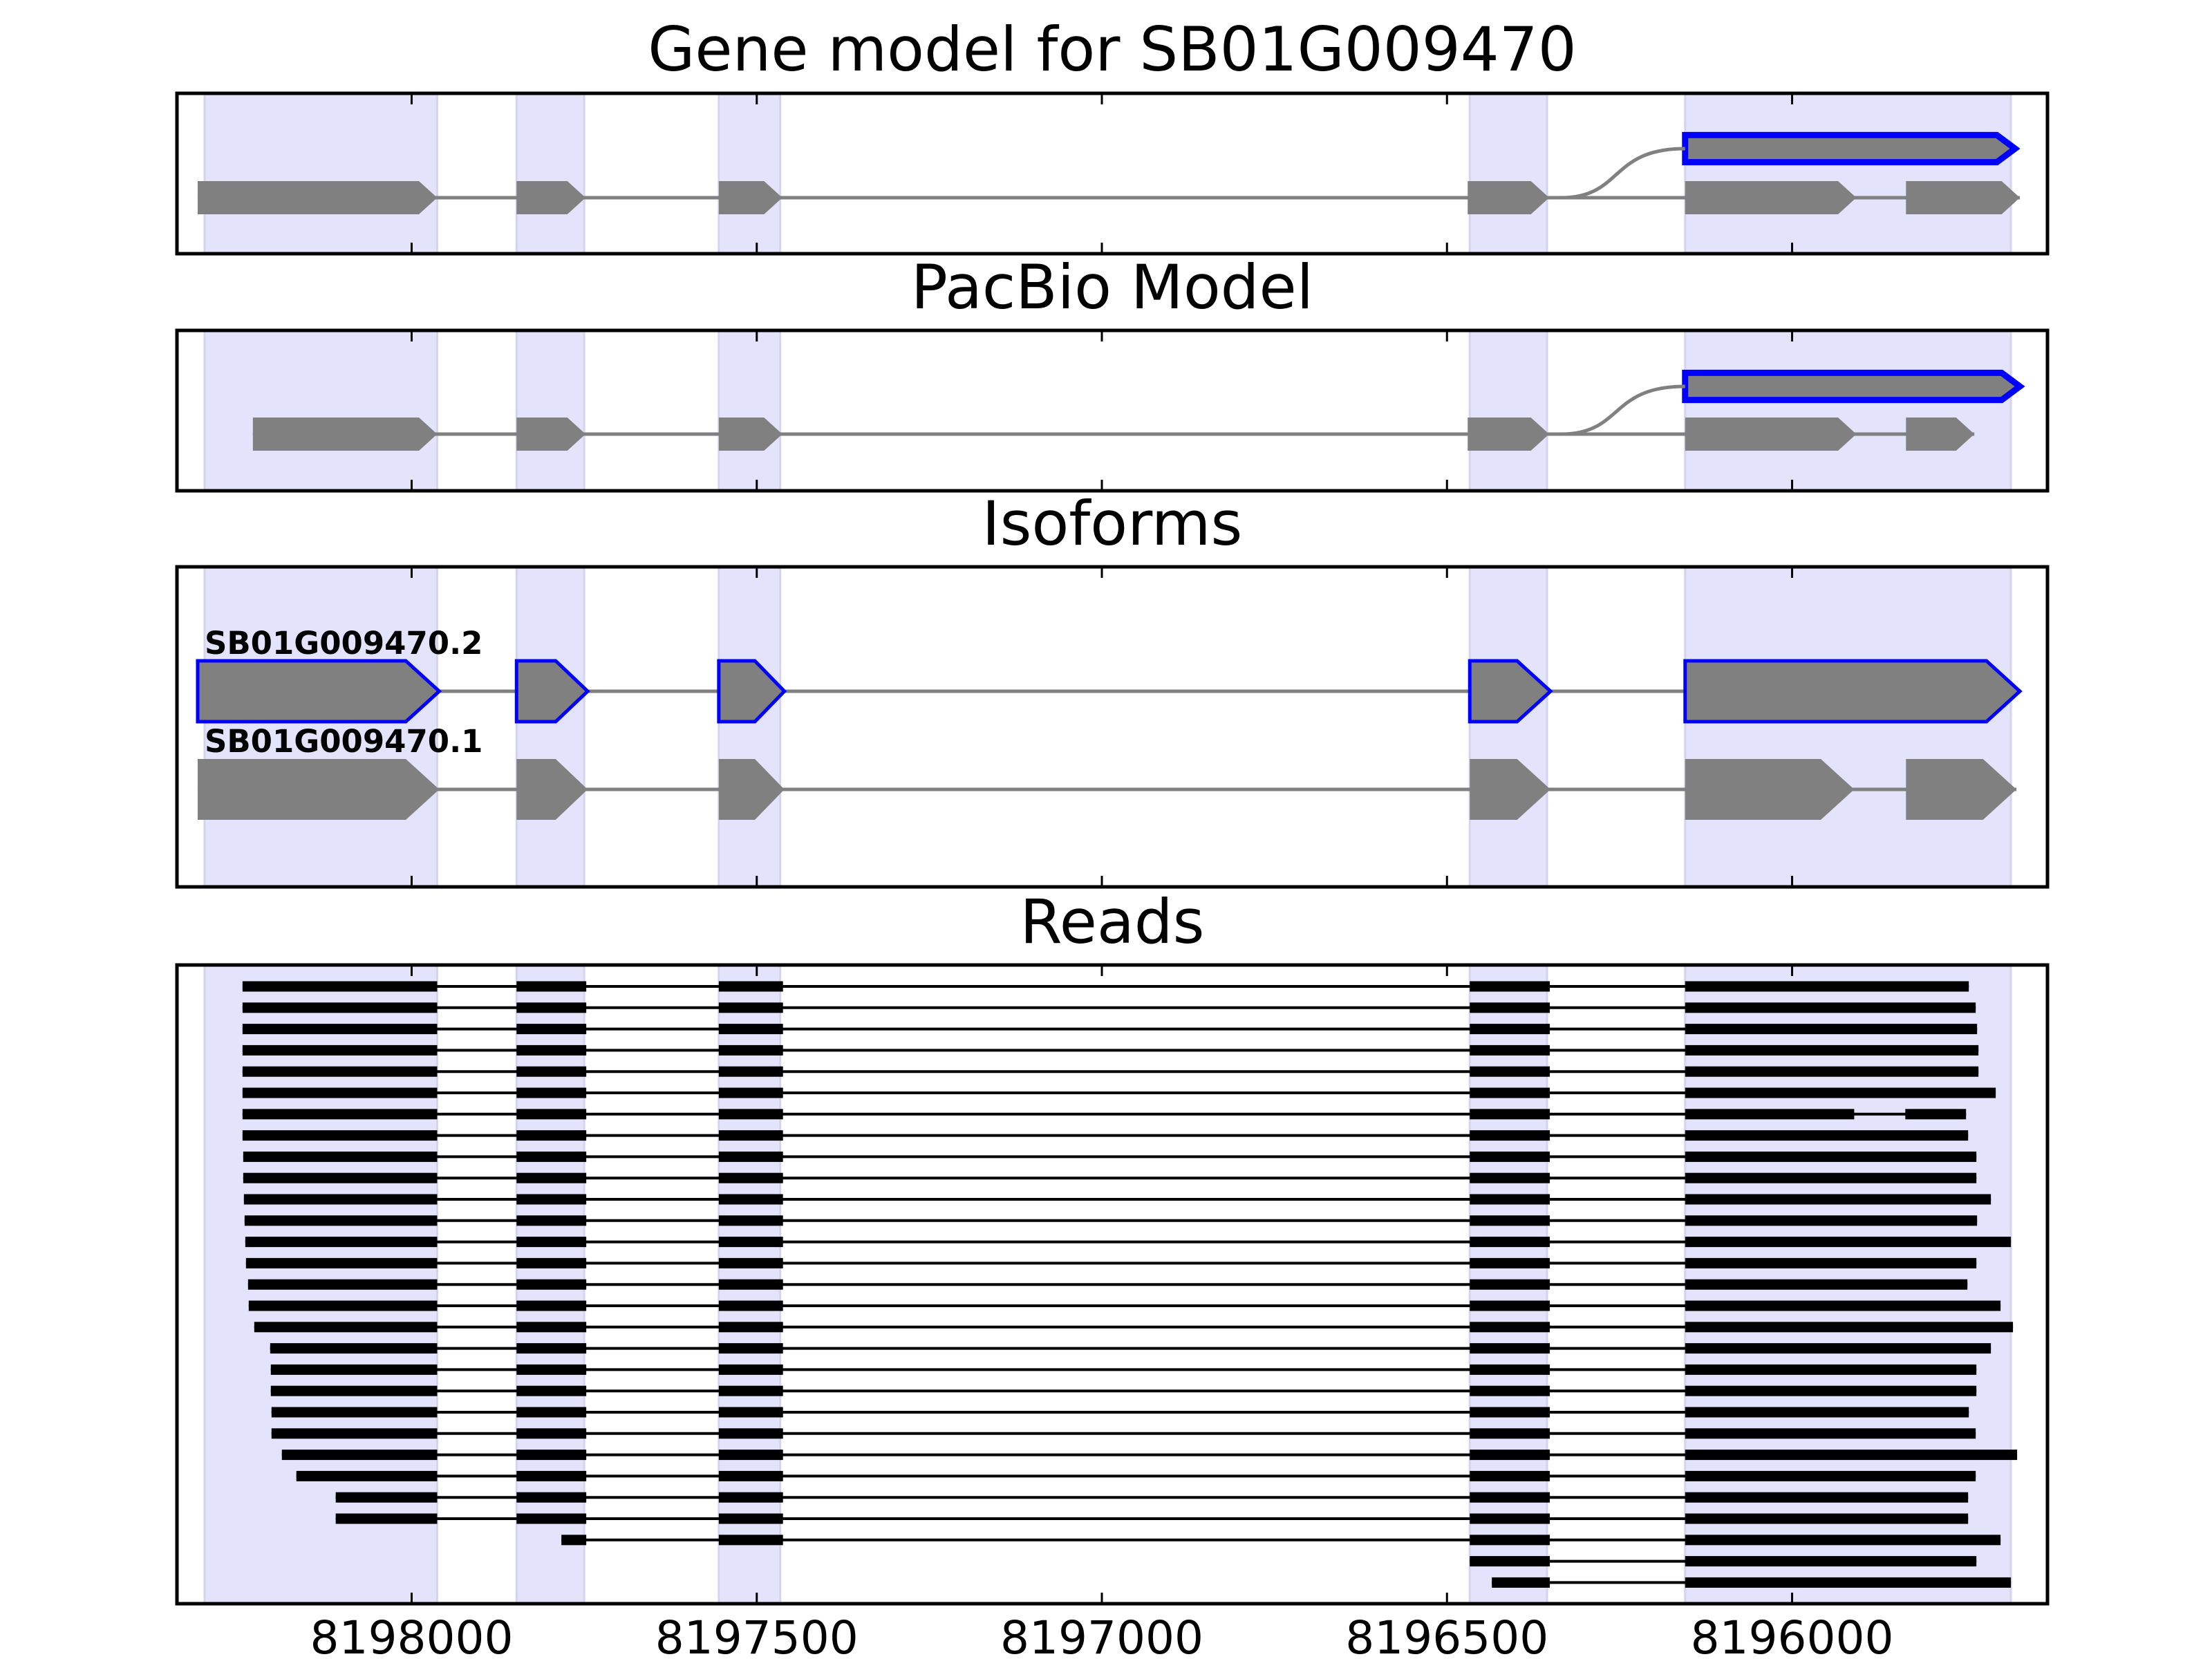 The width and height of the screenshot is (2212, 1659). What do you see at coordinates (1112, 523) in the screenshot?
I see `panel-title: Isoforms` at bounding box center [1112, 523].